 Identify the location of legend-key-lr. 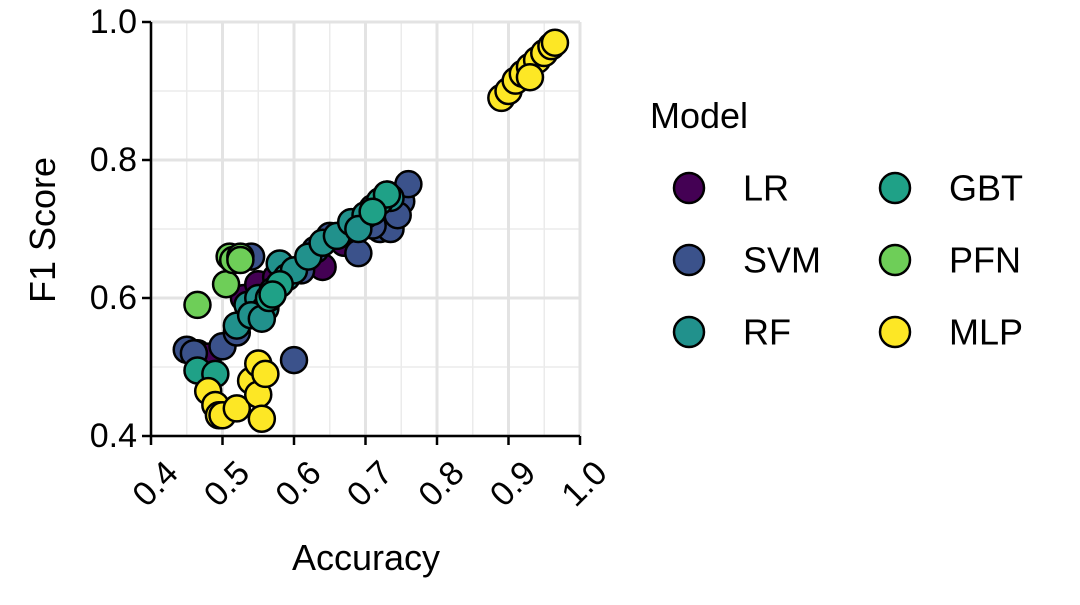
(689, 188).